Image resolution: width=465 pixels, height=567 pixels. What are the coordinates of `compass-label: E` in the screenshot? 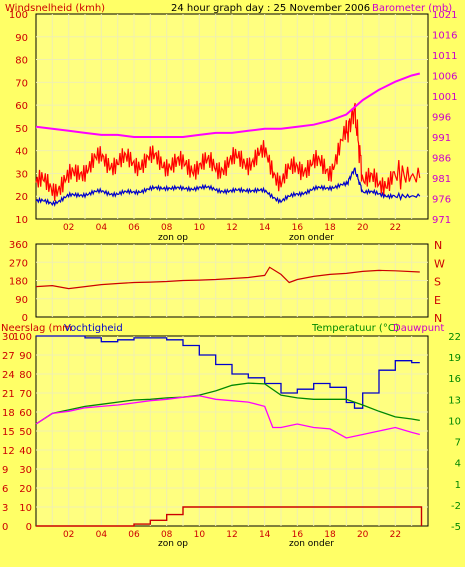 It's located at (437, 300).